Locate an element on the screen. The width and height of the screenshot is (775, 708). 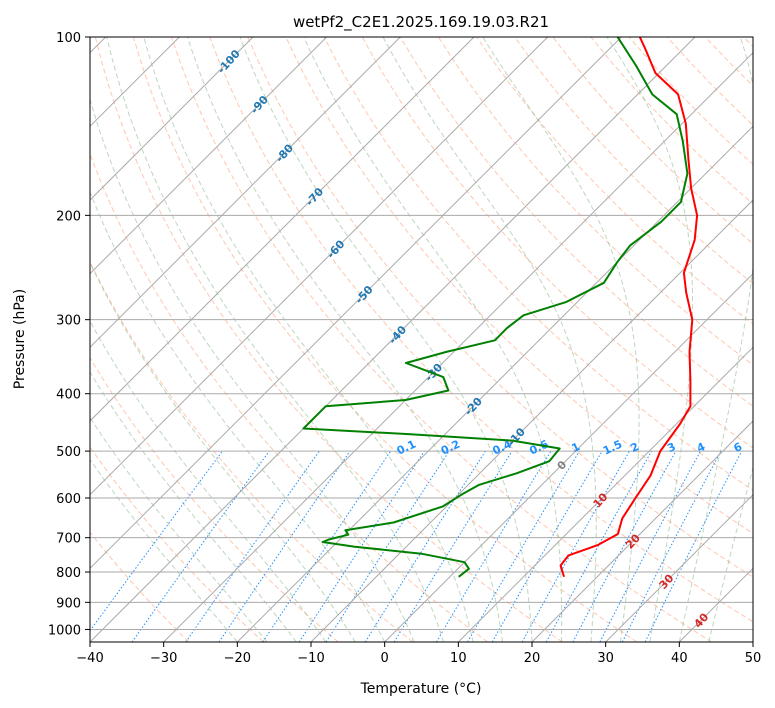
x-tick-label: 30 is located at coordinates (605, 658).